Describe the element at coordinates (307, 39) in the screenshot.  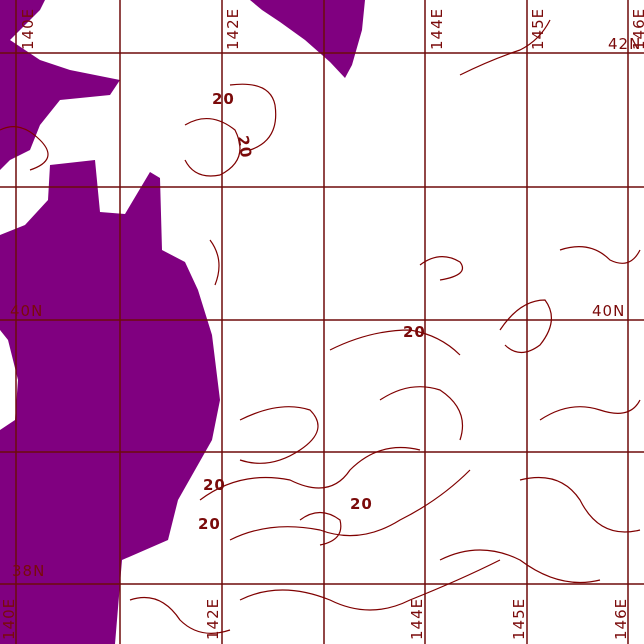
I see `land-hokkaido-east` at that location.